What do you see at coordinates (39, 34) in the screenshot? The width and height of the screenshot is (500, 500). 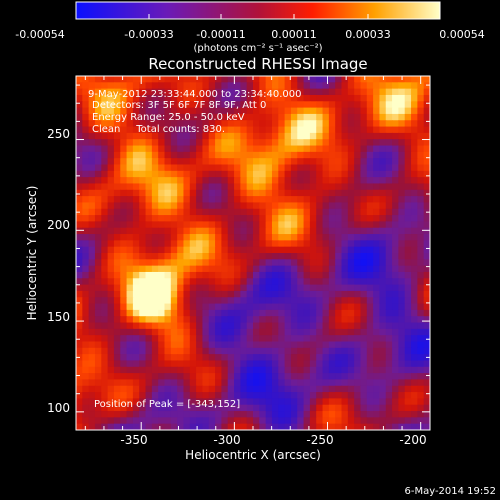 I see `colorbar-tick-label: -0.00054` at bounding box center [39, 34].